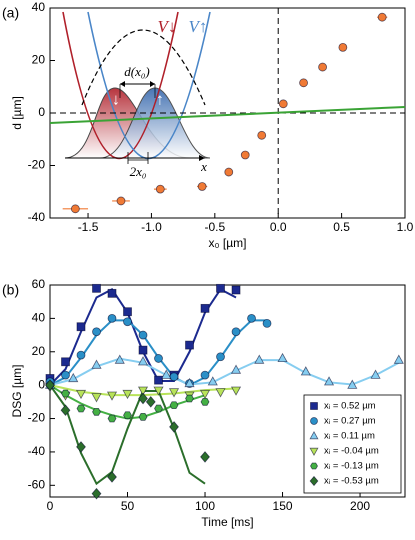  Describe the element at coordinates (350, 421) in the screenshot. I see `legend-label: xᵢ = 0.27 µm` at that location.